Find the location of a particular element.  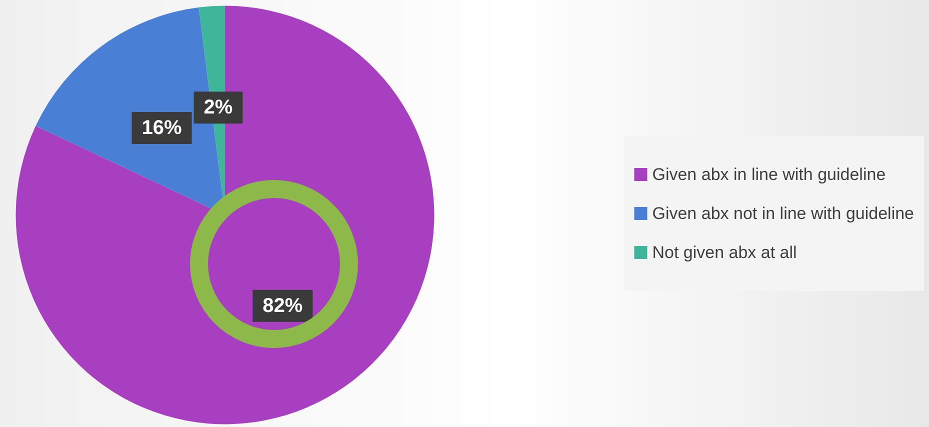

data-label: 2% is located at coordinates (218, 107).